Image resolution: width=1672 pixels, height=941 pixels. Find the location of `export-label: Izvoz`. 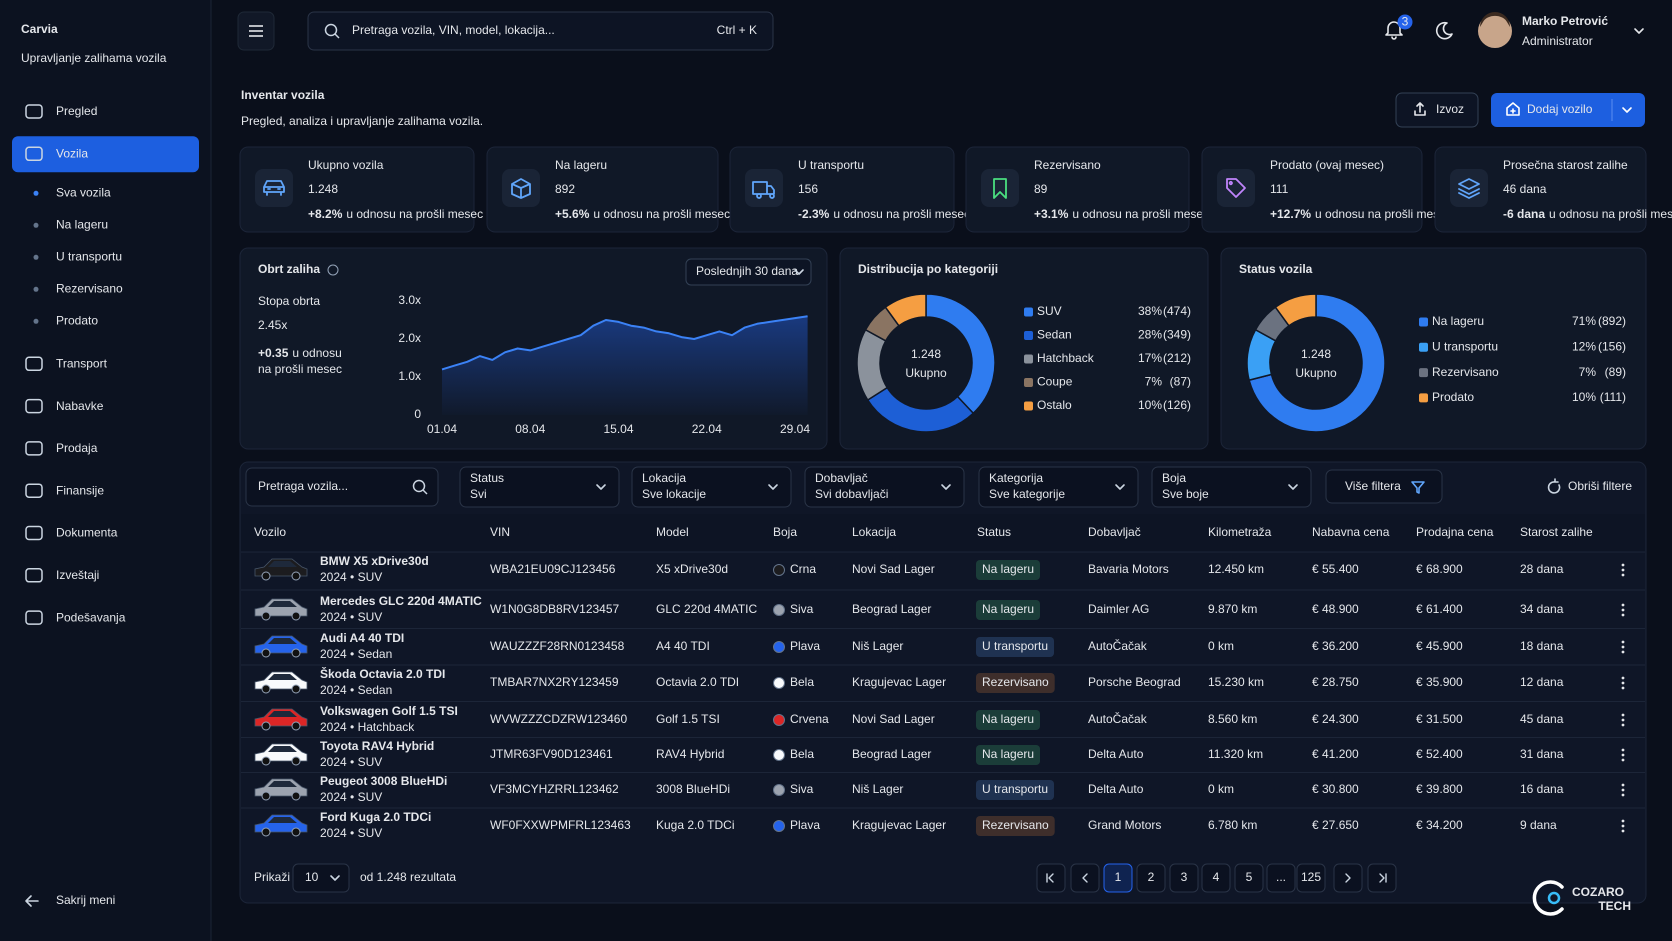

export-label: Izvoz is located at coordinates (1450, 109).